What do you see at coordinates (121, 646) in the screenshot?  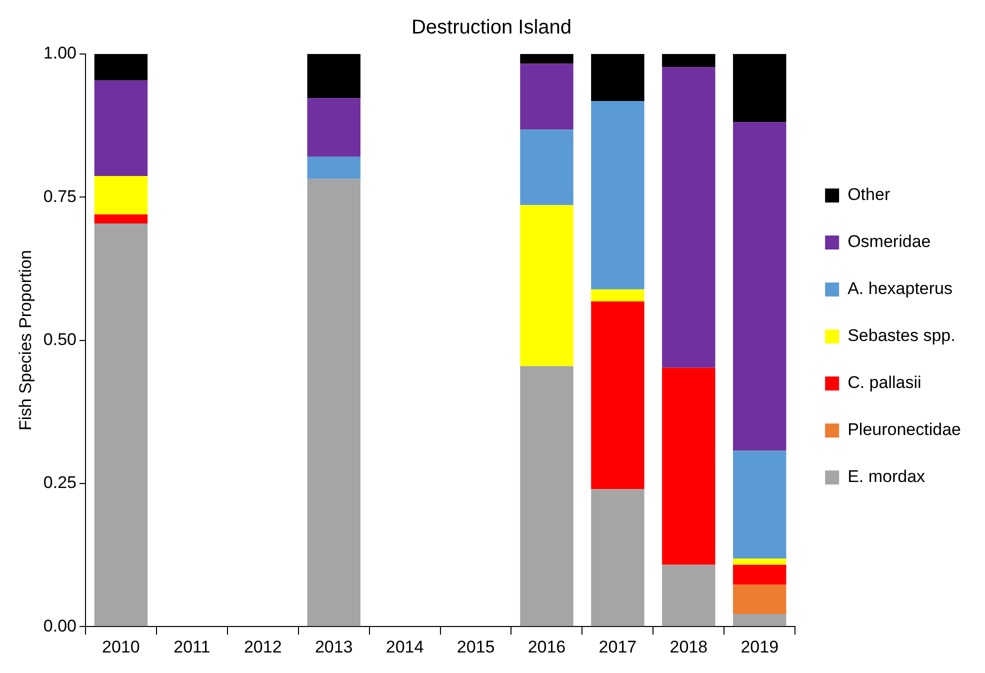 I see `x-tick-label: 2010` at bounding box center [121, 646].